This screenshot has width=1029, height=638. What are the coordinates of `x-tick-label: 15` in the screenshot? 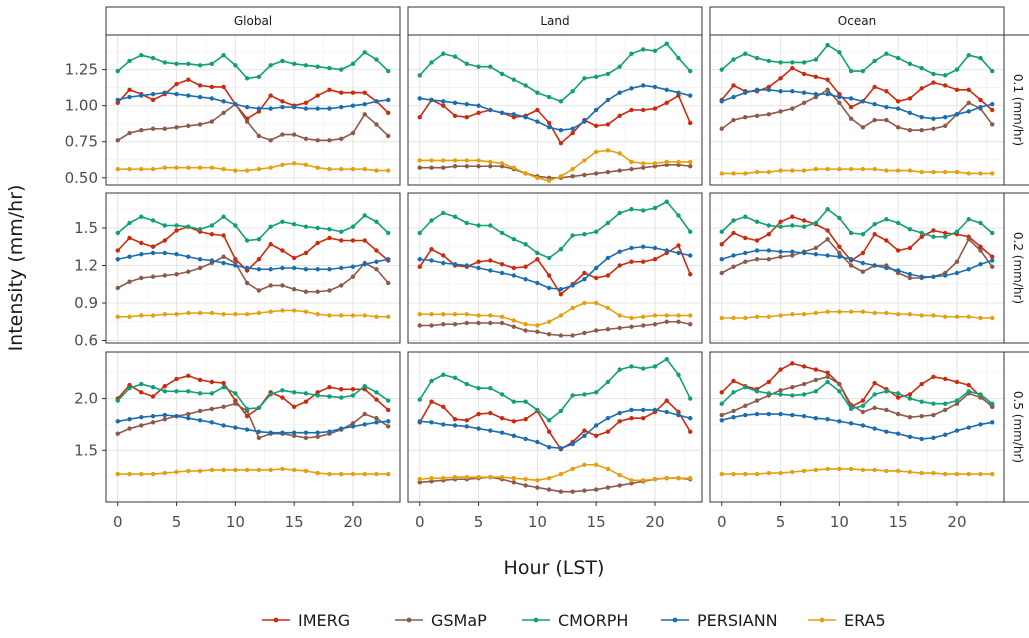 It's located at (898, 522).